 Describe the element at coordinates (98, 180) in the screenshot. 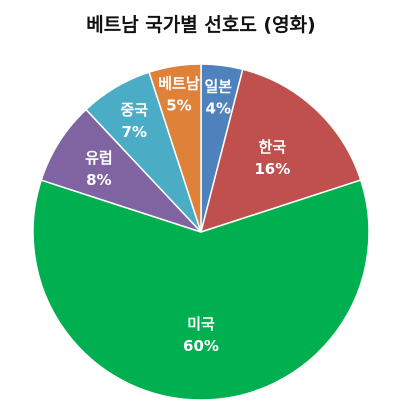

I see `slice-value-label: 8%` at that location.